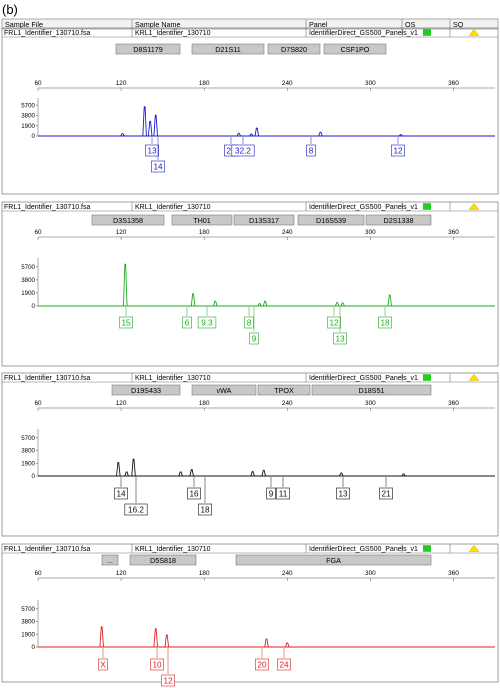 The width and height of the screenshot is (500, 688). Describe the element at coordinates (264, 220) in the screenshot. I see `locus-marker-d13s317: D13S317` at that location.